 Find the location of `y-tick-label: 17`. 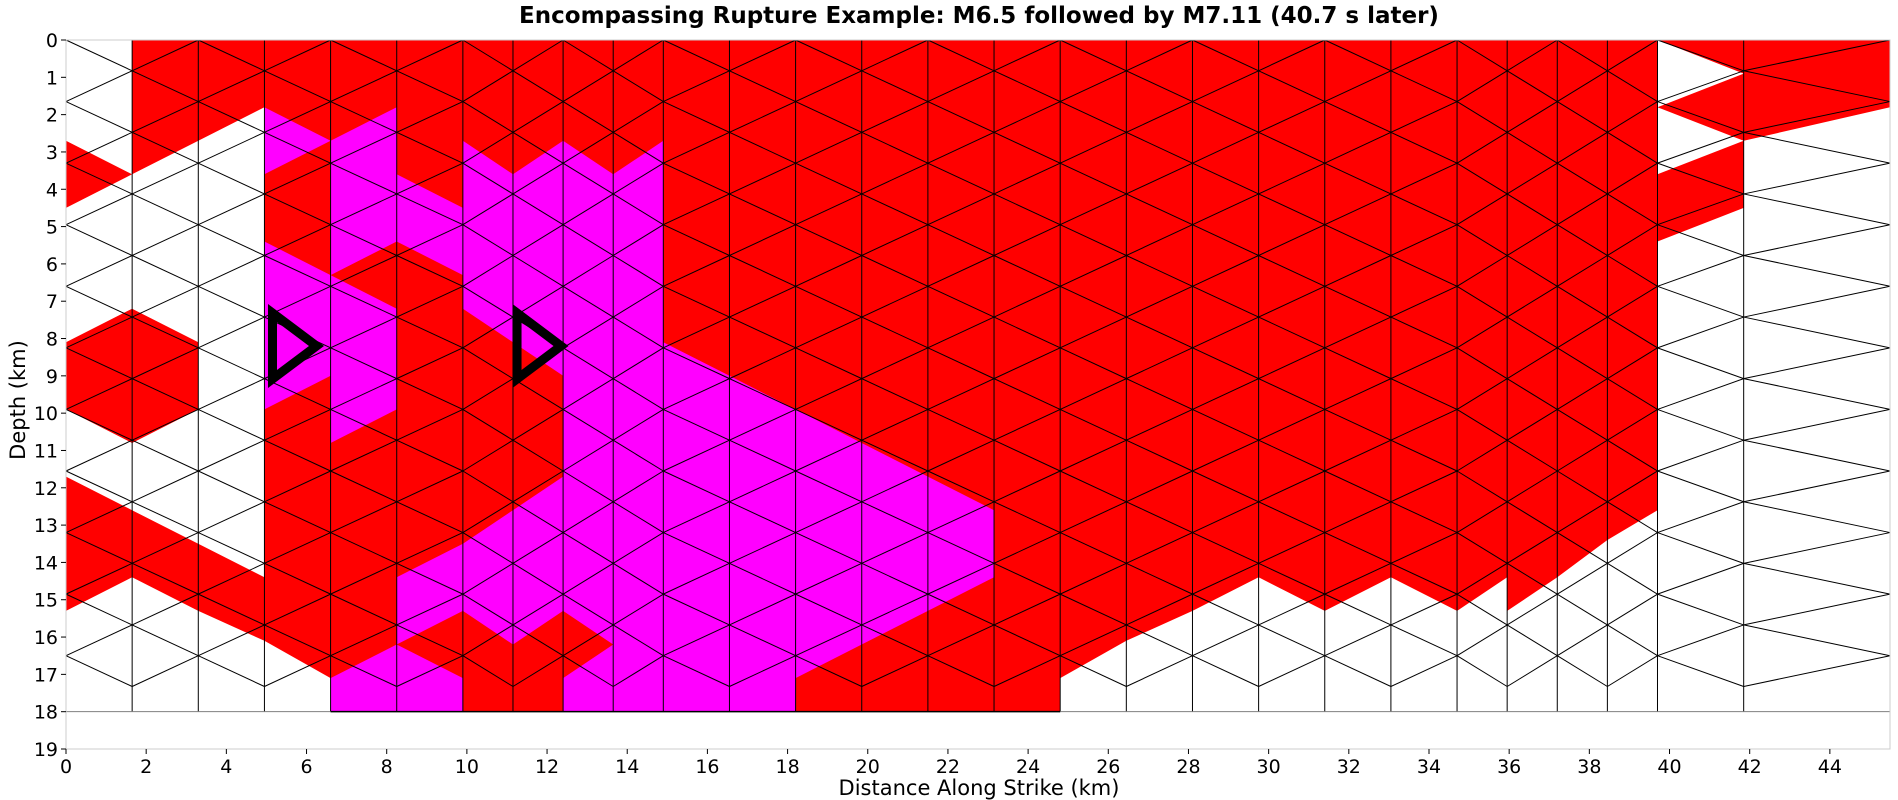

y-tick-label: 17 is located at coordinates (46, 675).